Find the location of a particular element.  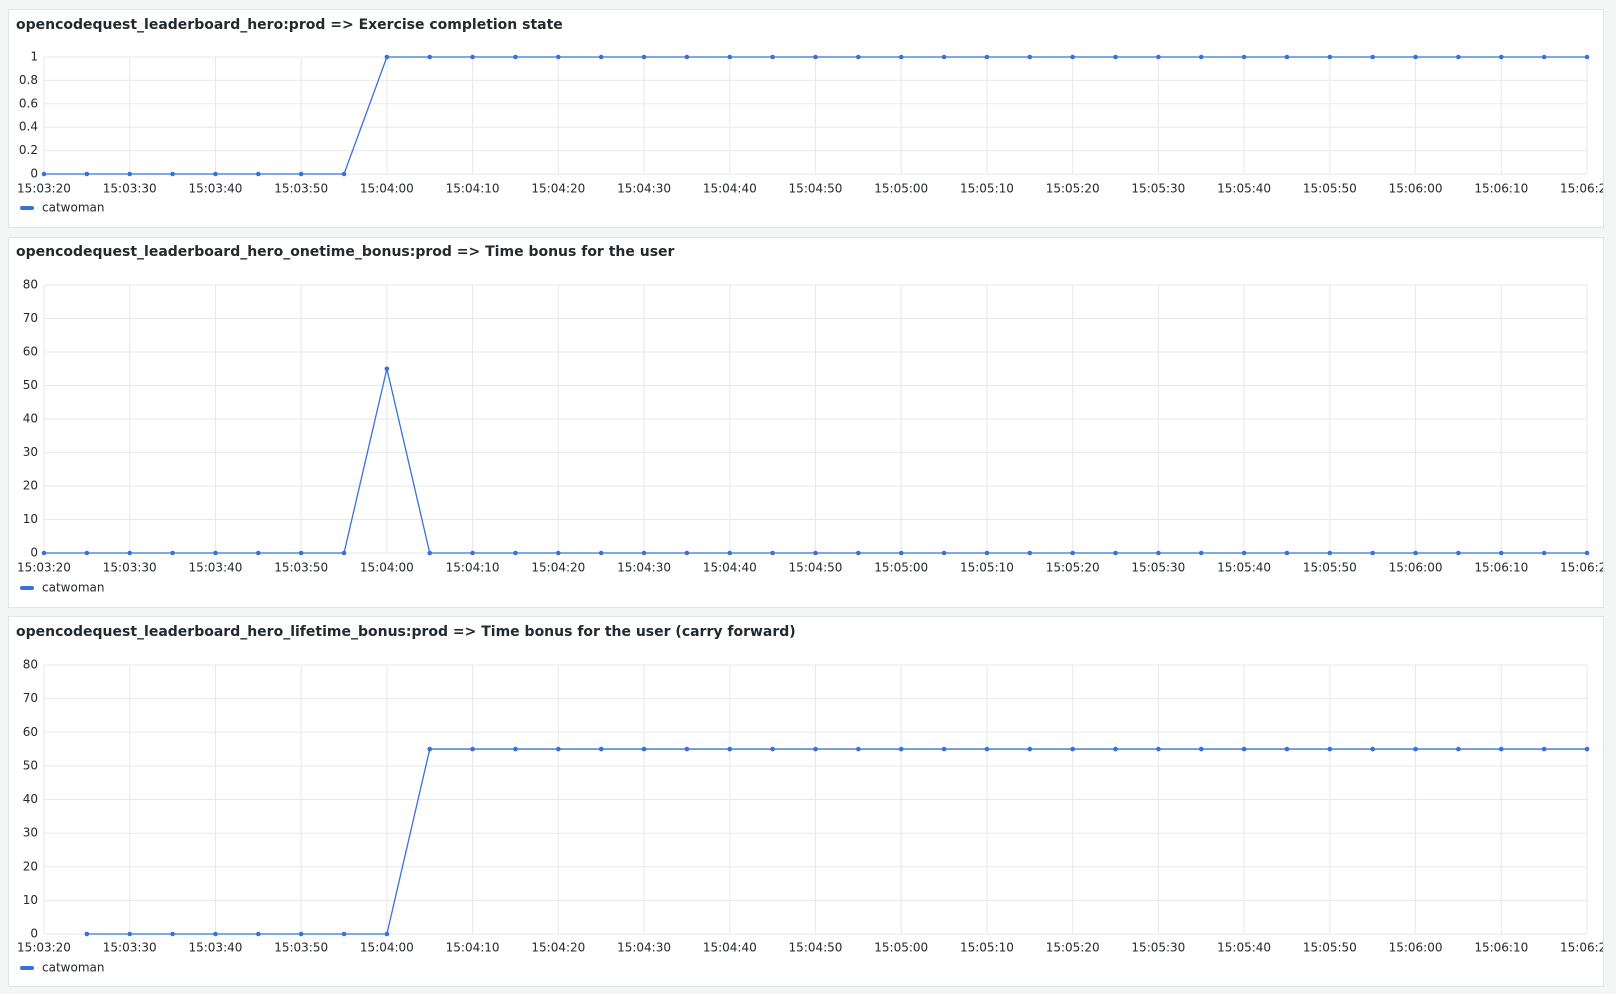

x-tick-label: 15:05:40 is located at coordinates (1244, 568).